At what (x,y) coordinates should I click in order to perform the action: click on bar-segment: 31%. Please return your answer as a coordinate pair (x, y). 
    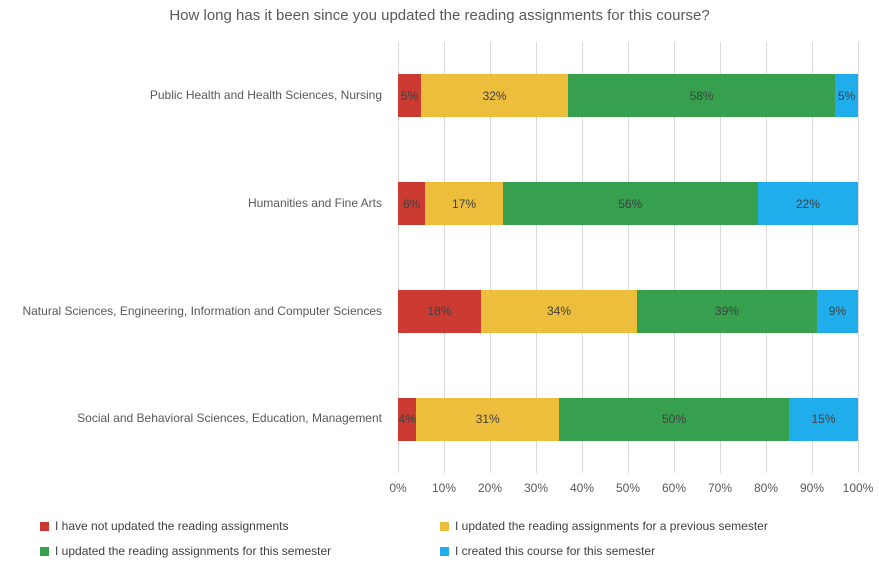
    Looking at the image, I should click on (487, 419).